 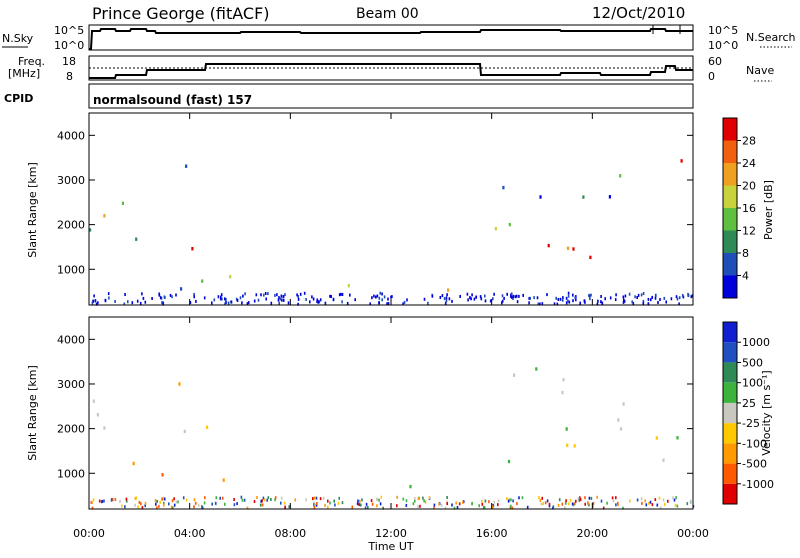 I want to click on noise-right-tick-top: 10^5, so click(x=723, y=30).